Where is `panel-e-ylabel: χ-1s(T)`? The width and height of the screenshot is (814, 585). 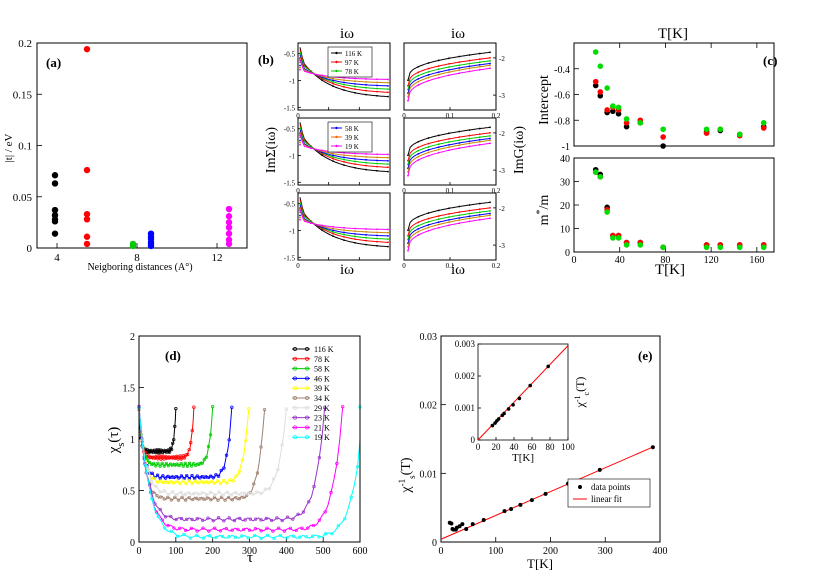
panel-e-ylabel: χ-1s(T) is located at coordinates (407, 475).